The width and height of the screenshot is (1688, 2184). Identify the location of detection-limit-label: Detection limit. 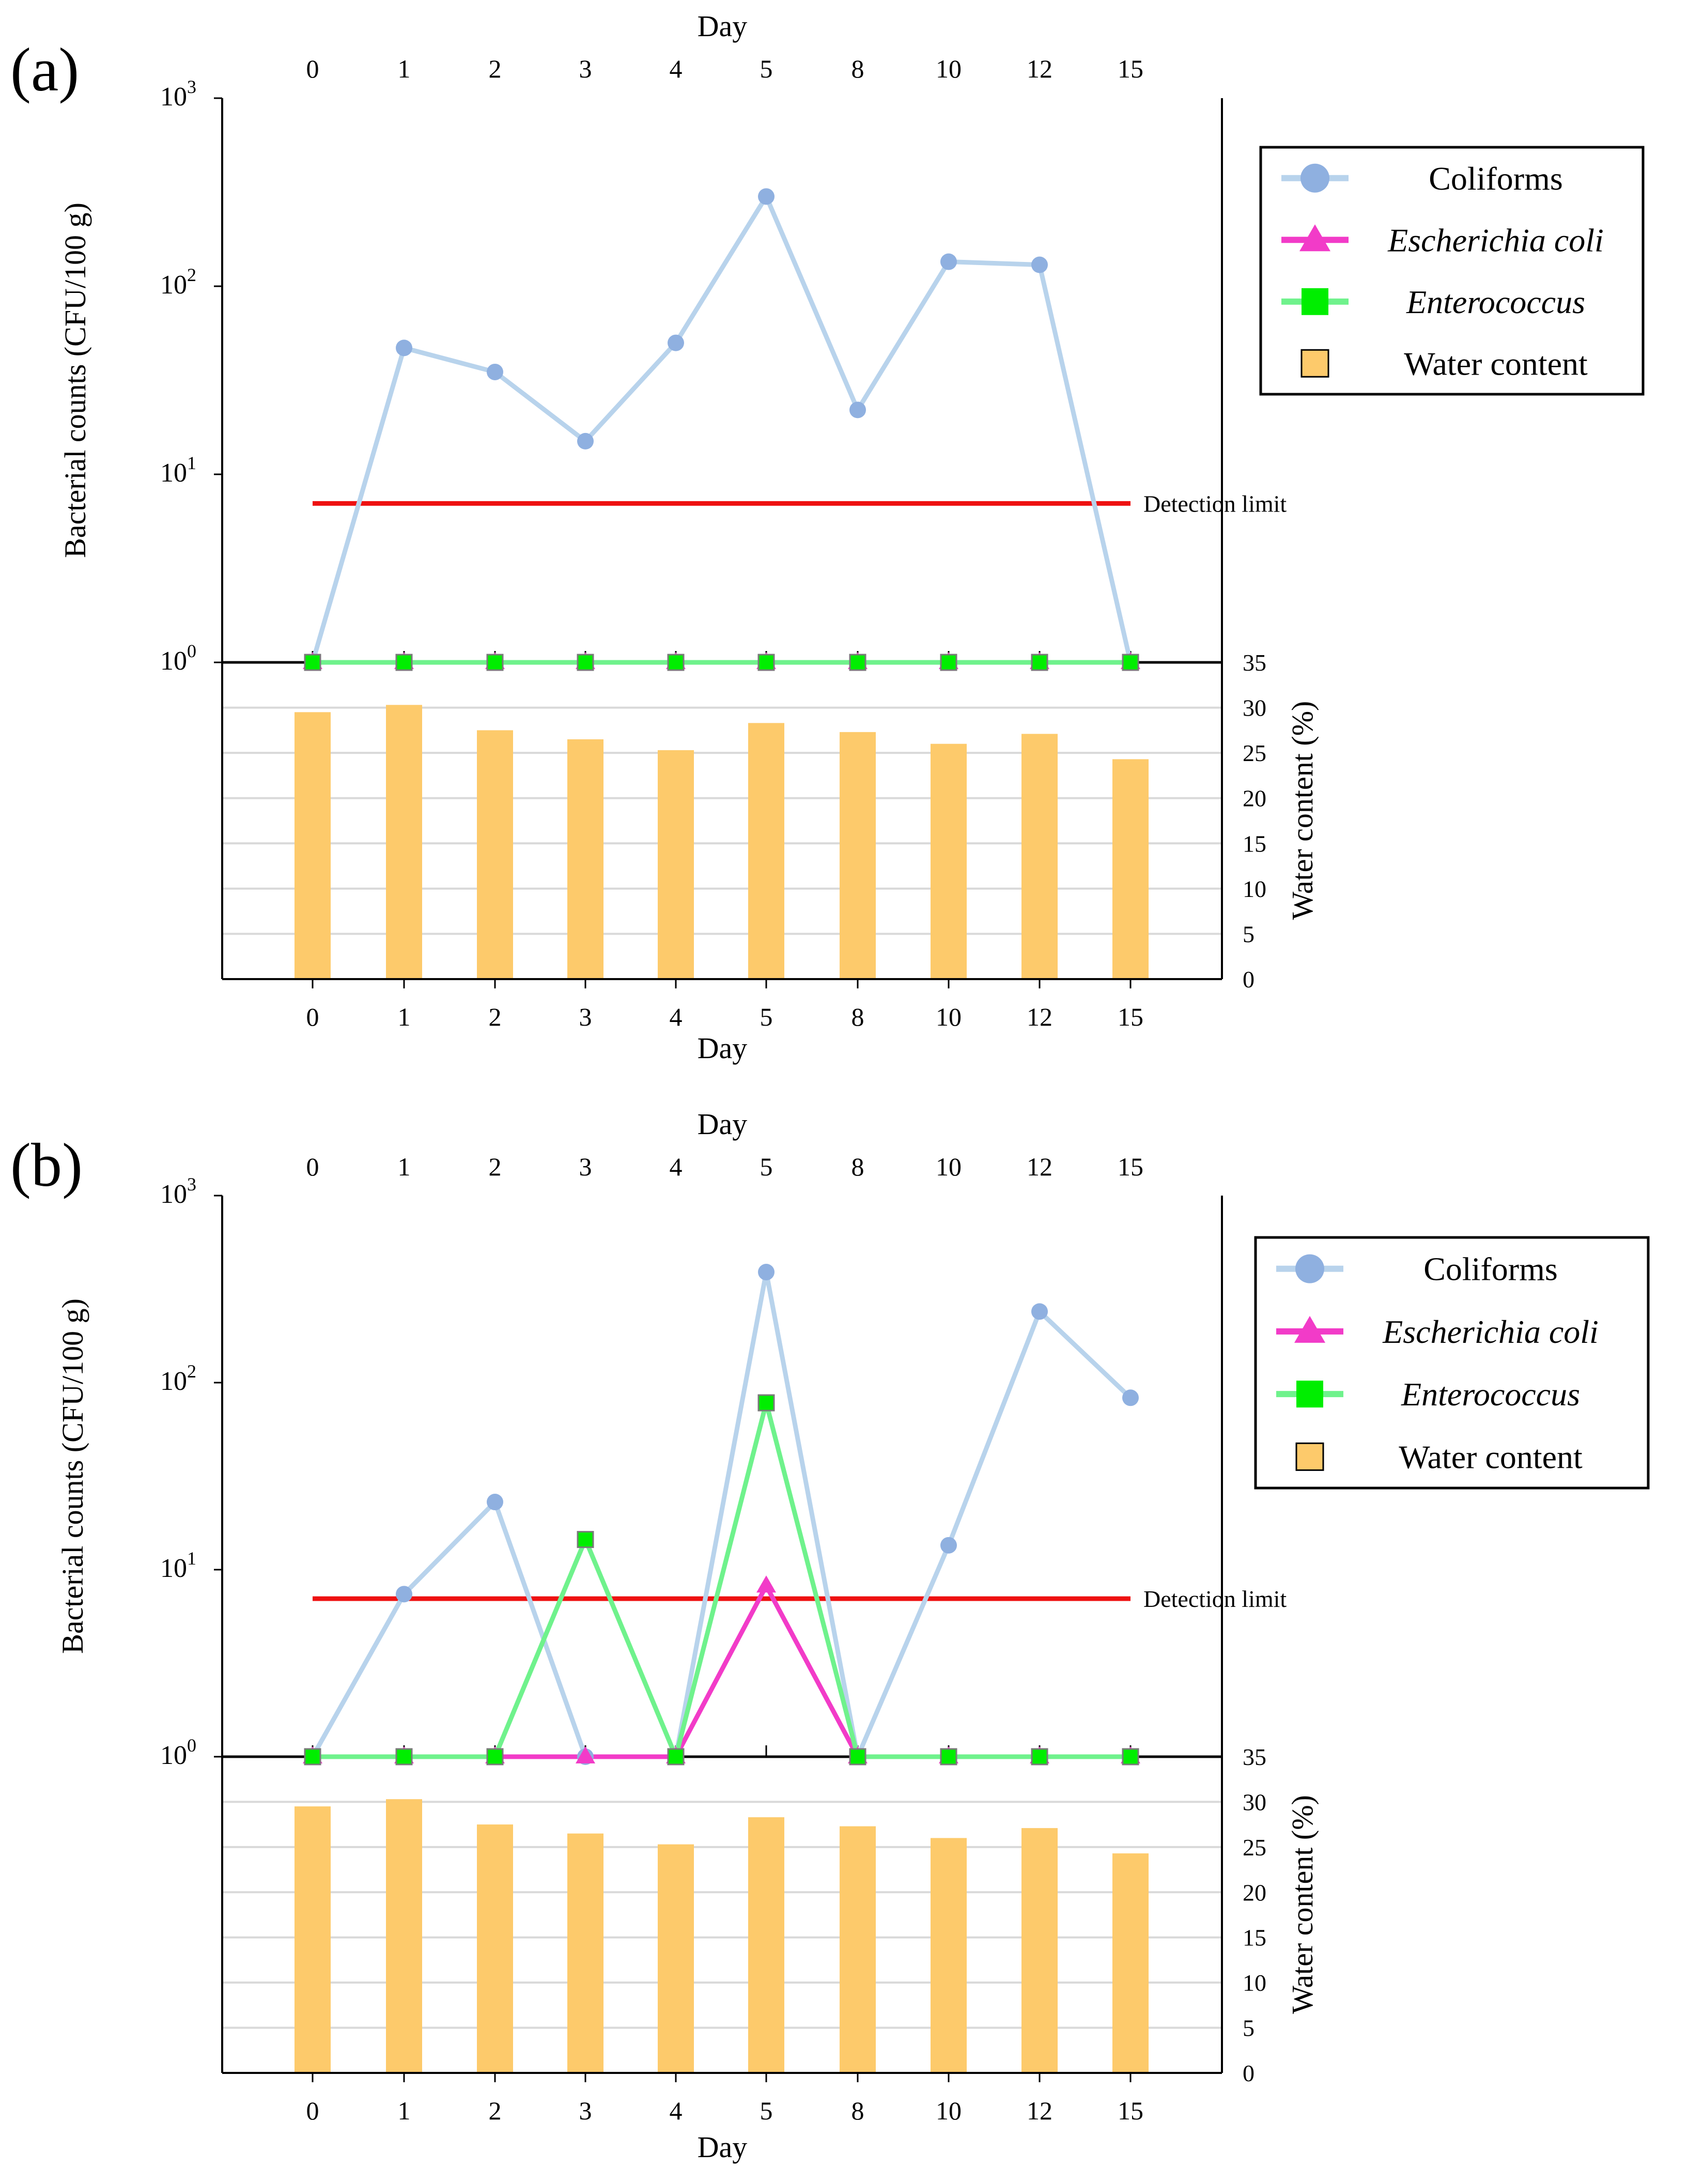
(1215, 503).